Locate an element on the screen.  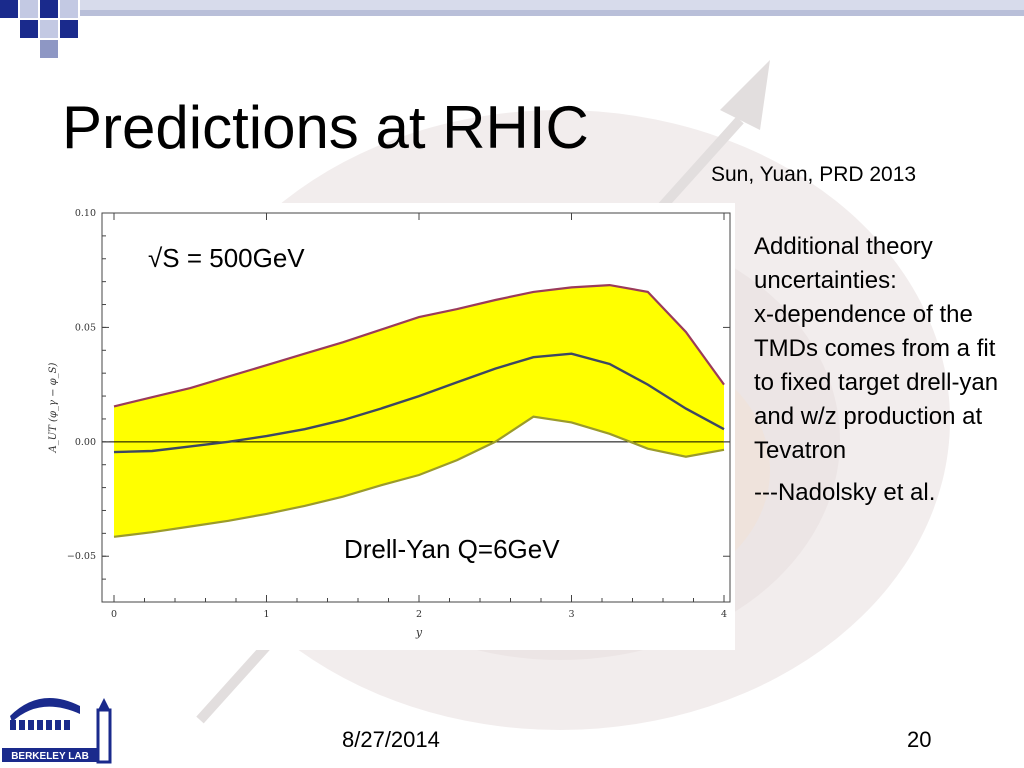
slide-title: Predictions at RHIC is located at coordinates (325, 127).